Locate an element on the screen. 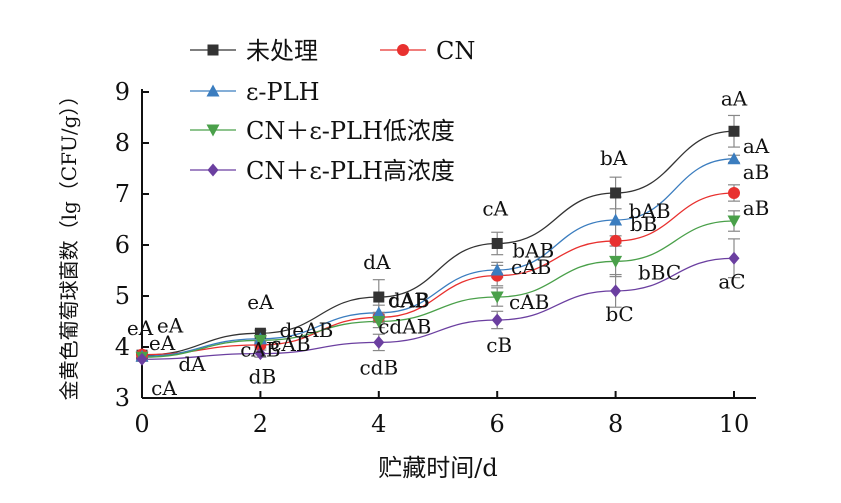 The height and width of the screenshot is (503, 841). legend-label: CN is located at coordinates (455, 51).